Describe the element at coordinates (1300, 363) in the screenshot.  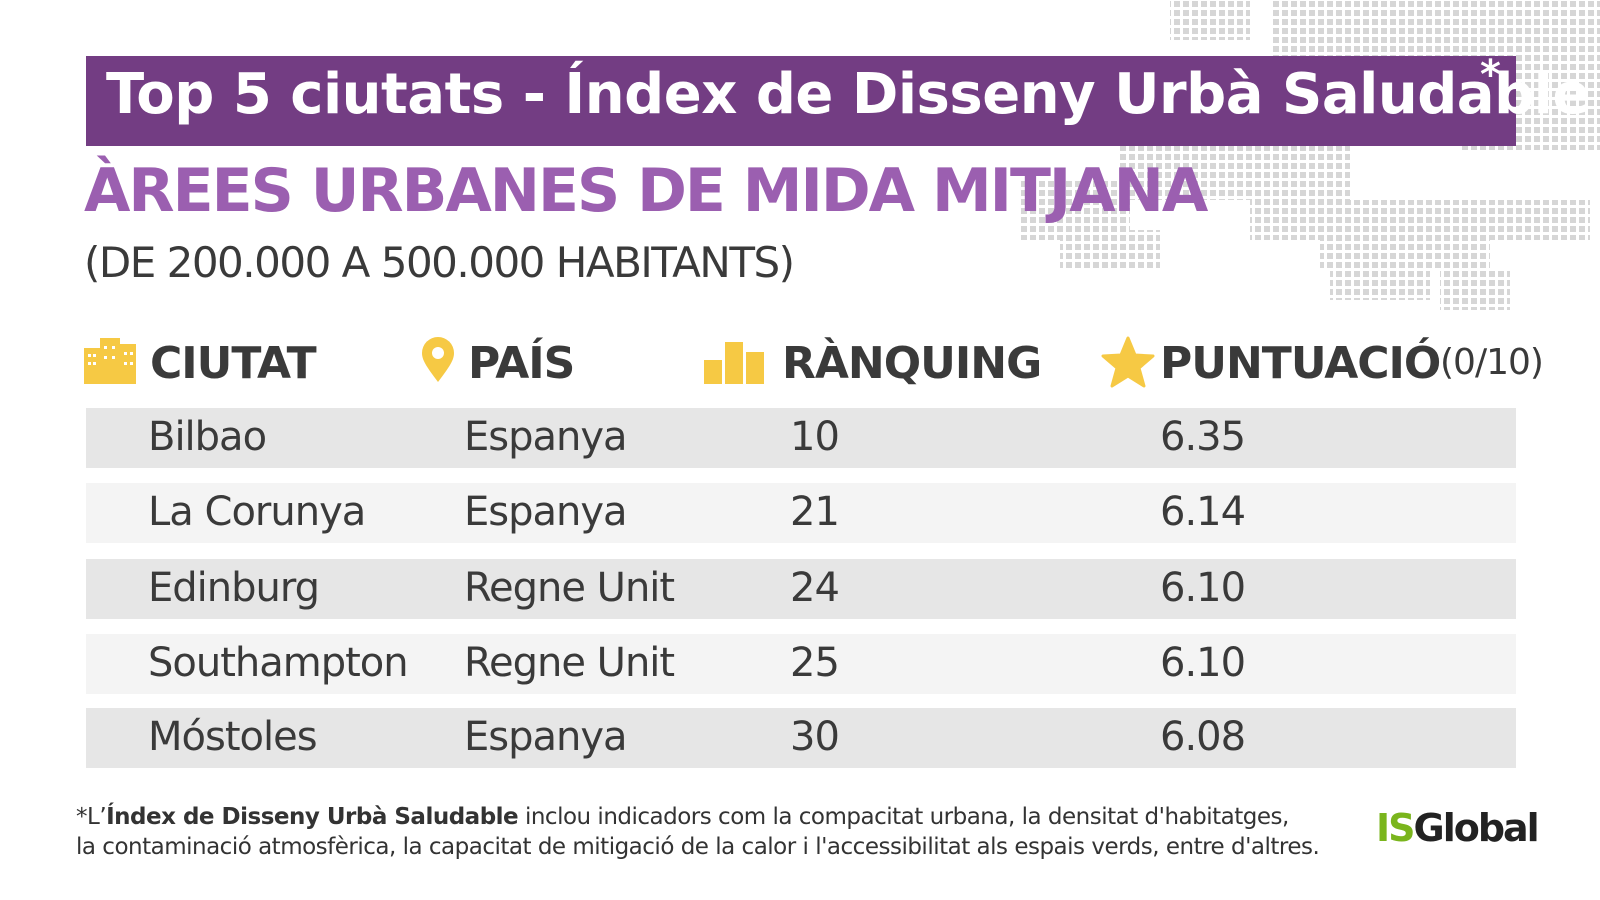
I see `column-header: PUNTUACIÓ` at that location.